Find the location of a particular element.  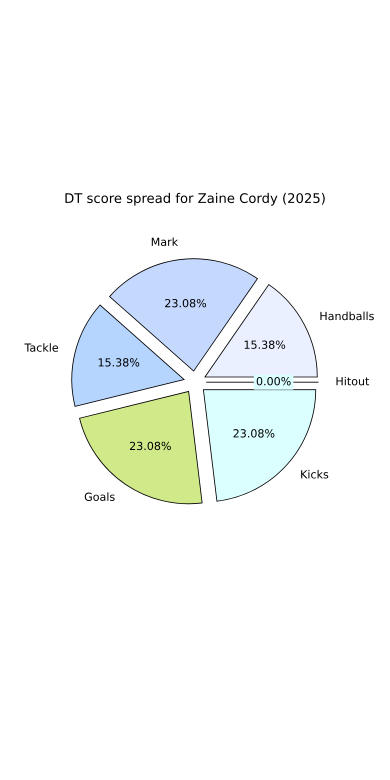

slice-label: Handballs is located at coordinates (347, 316).